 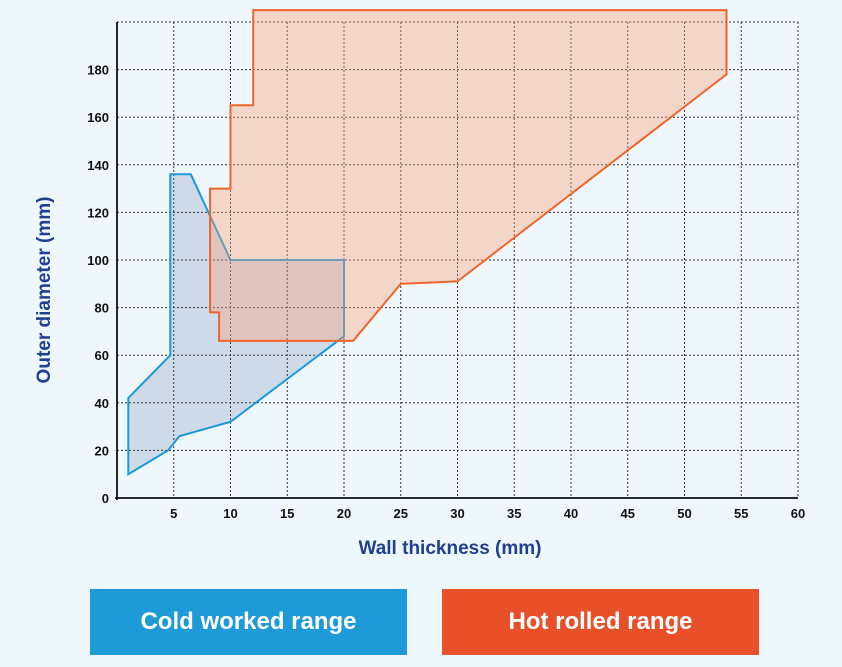 I want to click on legend-hot-rolled-label: Hot rolled range, so click(x=600, y=621).